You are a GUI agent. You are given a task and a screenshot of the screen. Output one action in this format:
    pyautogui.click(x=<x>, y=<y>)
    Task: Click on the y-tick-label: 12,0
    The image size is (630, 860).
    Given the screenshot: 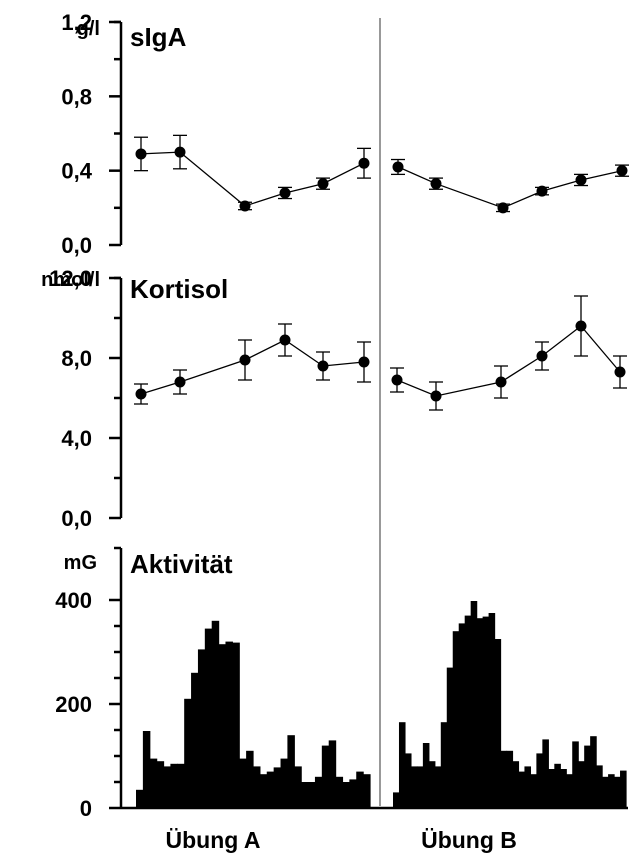 What is the action you would take?
    pyautogui.click(x=70, y=278)
    